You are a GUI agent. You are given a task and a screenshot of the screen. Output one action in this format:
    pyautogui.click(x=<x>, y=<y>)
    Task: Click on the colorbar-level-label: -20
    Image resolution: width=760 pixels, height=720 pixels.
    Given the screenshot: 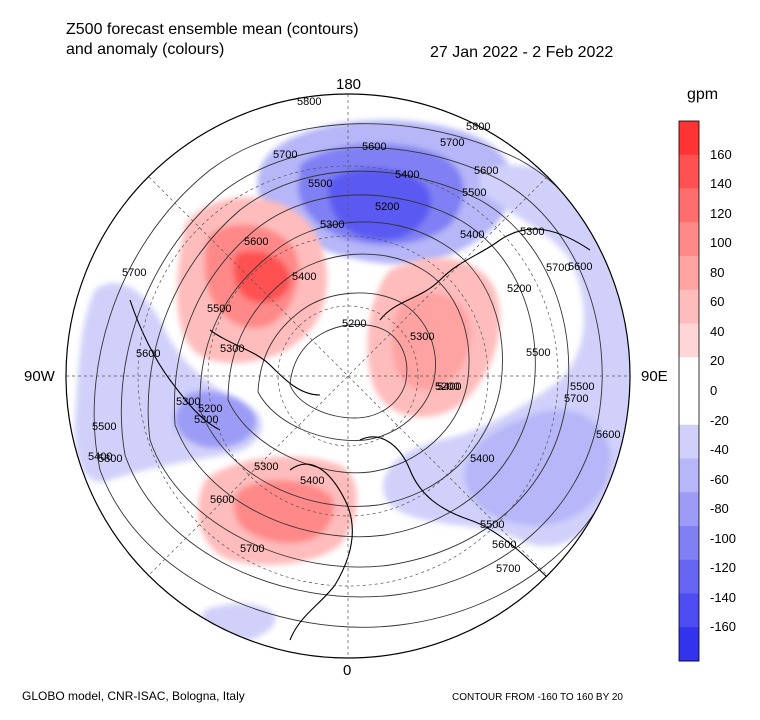 What is the action you would take?
    pyautogui.click(x=719, y=420)
    